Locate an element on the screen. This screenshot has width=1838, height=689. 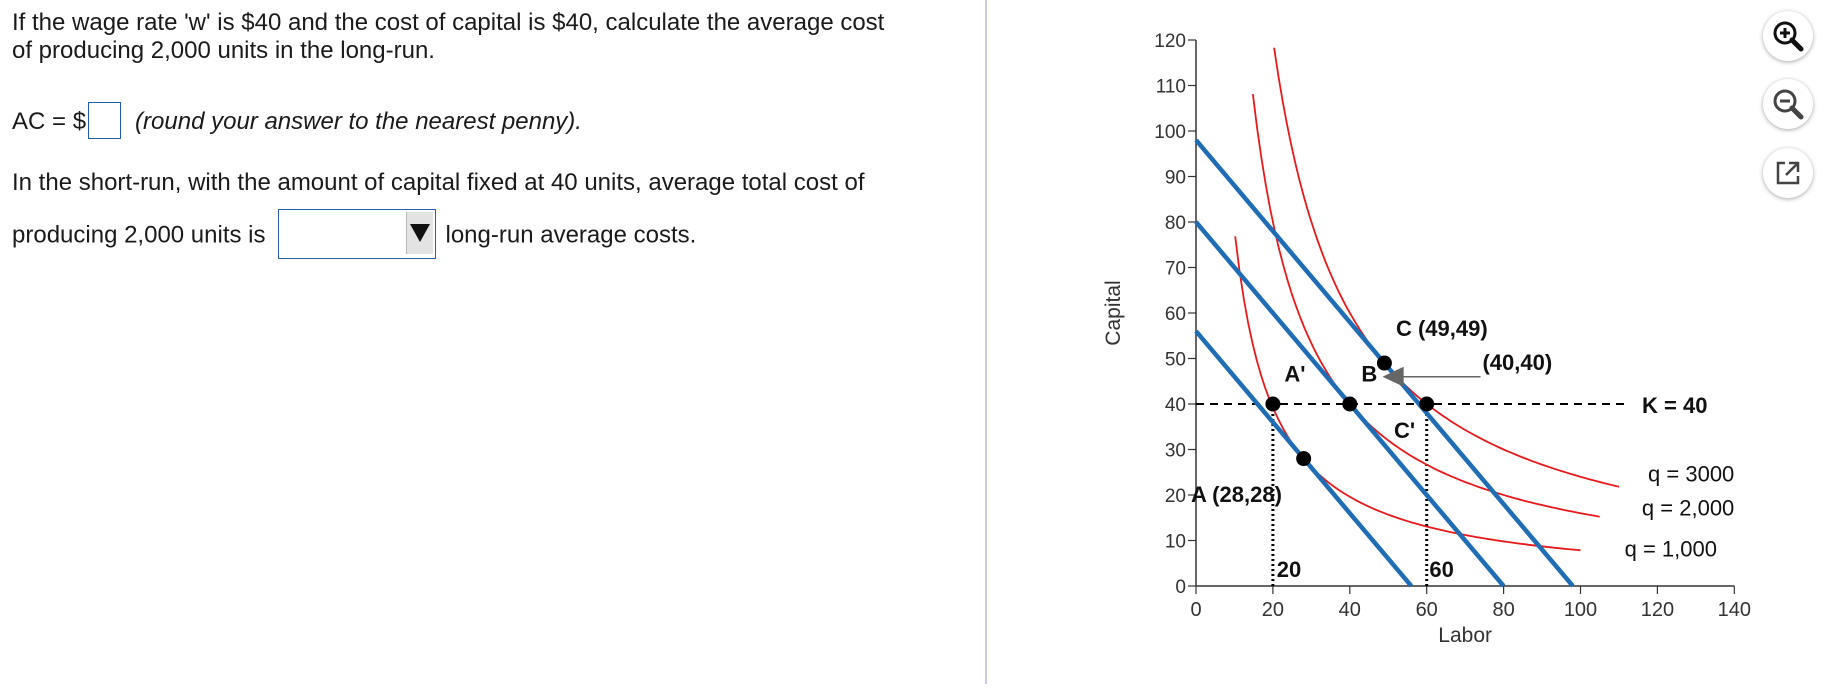
x-tick-label: 40 is located at coordinates (1350, 610).